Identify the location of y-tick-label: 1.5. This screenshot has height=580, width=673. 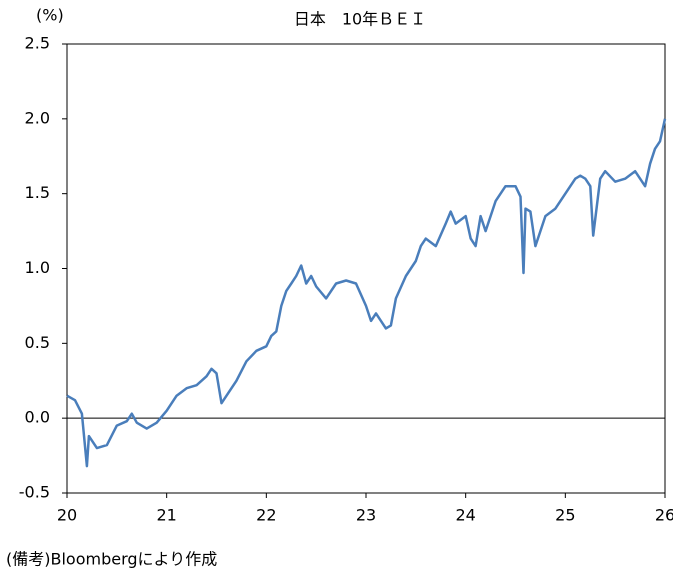
(37, 192).